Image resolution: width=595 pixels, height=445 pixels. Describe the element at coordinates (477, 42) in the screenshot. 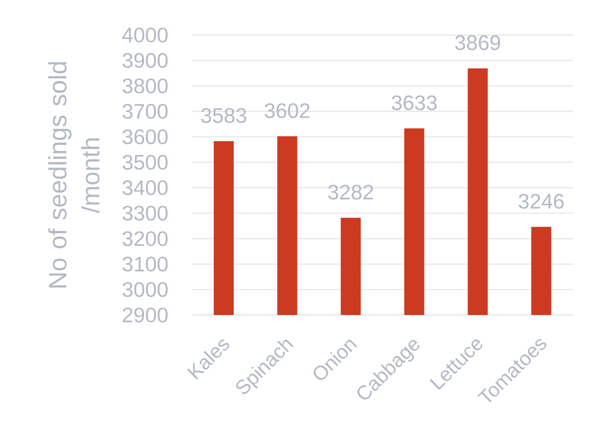

I see `data-label: 3869` at that location.